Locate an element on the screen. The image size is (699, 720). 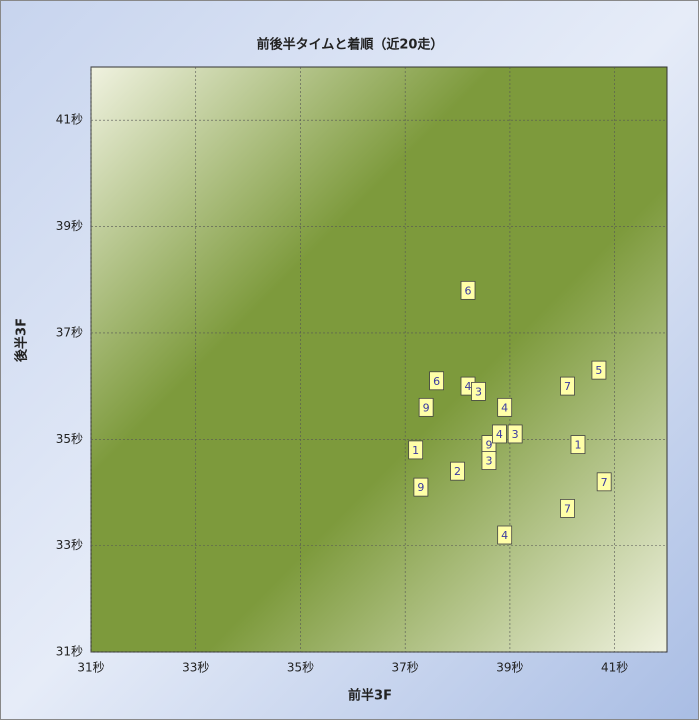
point-label: 5 is located at coordinates (598, 370).